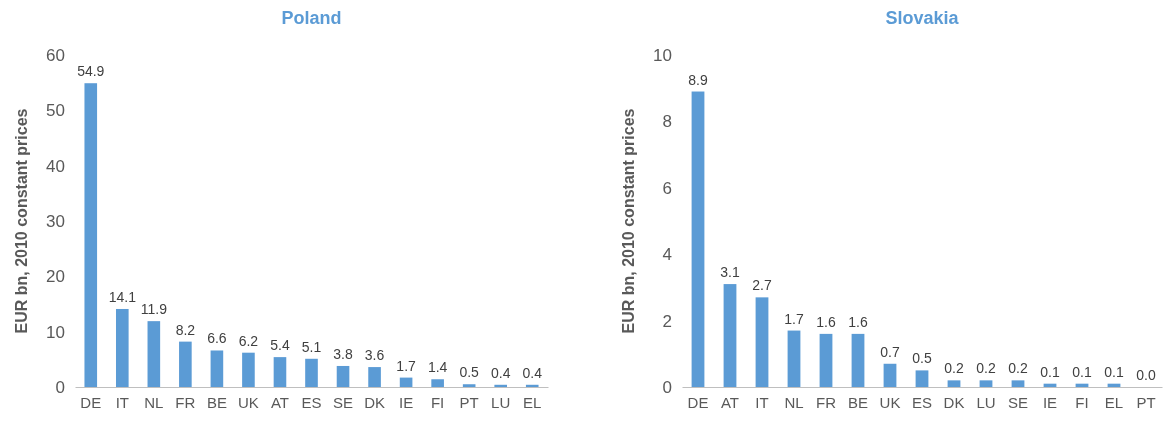 The height and width of the screenshot is (425, 1175). Describe the element at coordinates (1146, 375) in the screenshot. I see `data-label: 0.0` at that location.